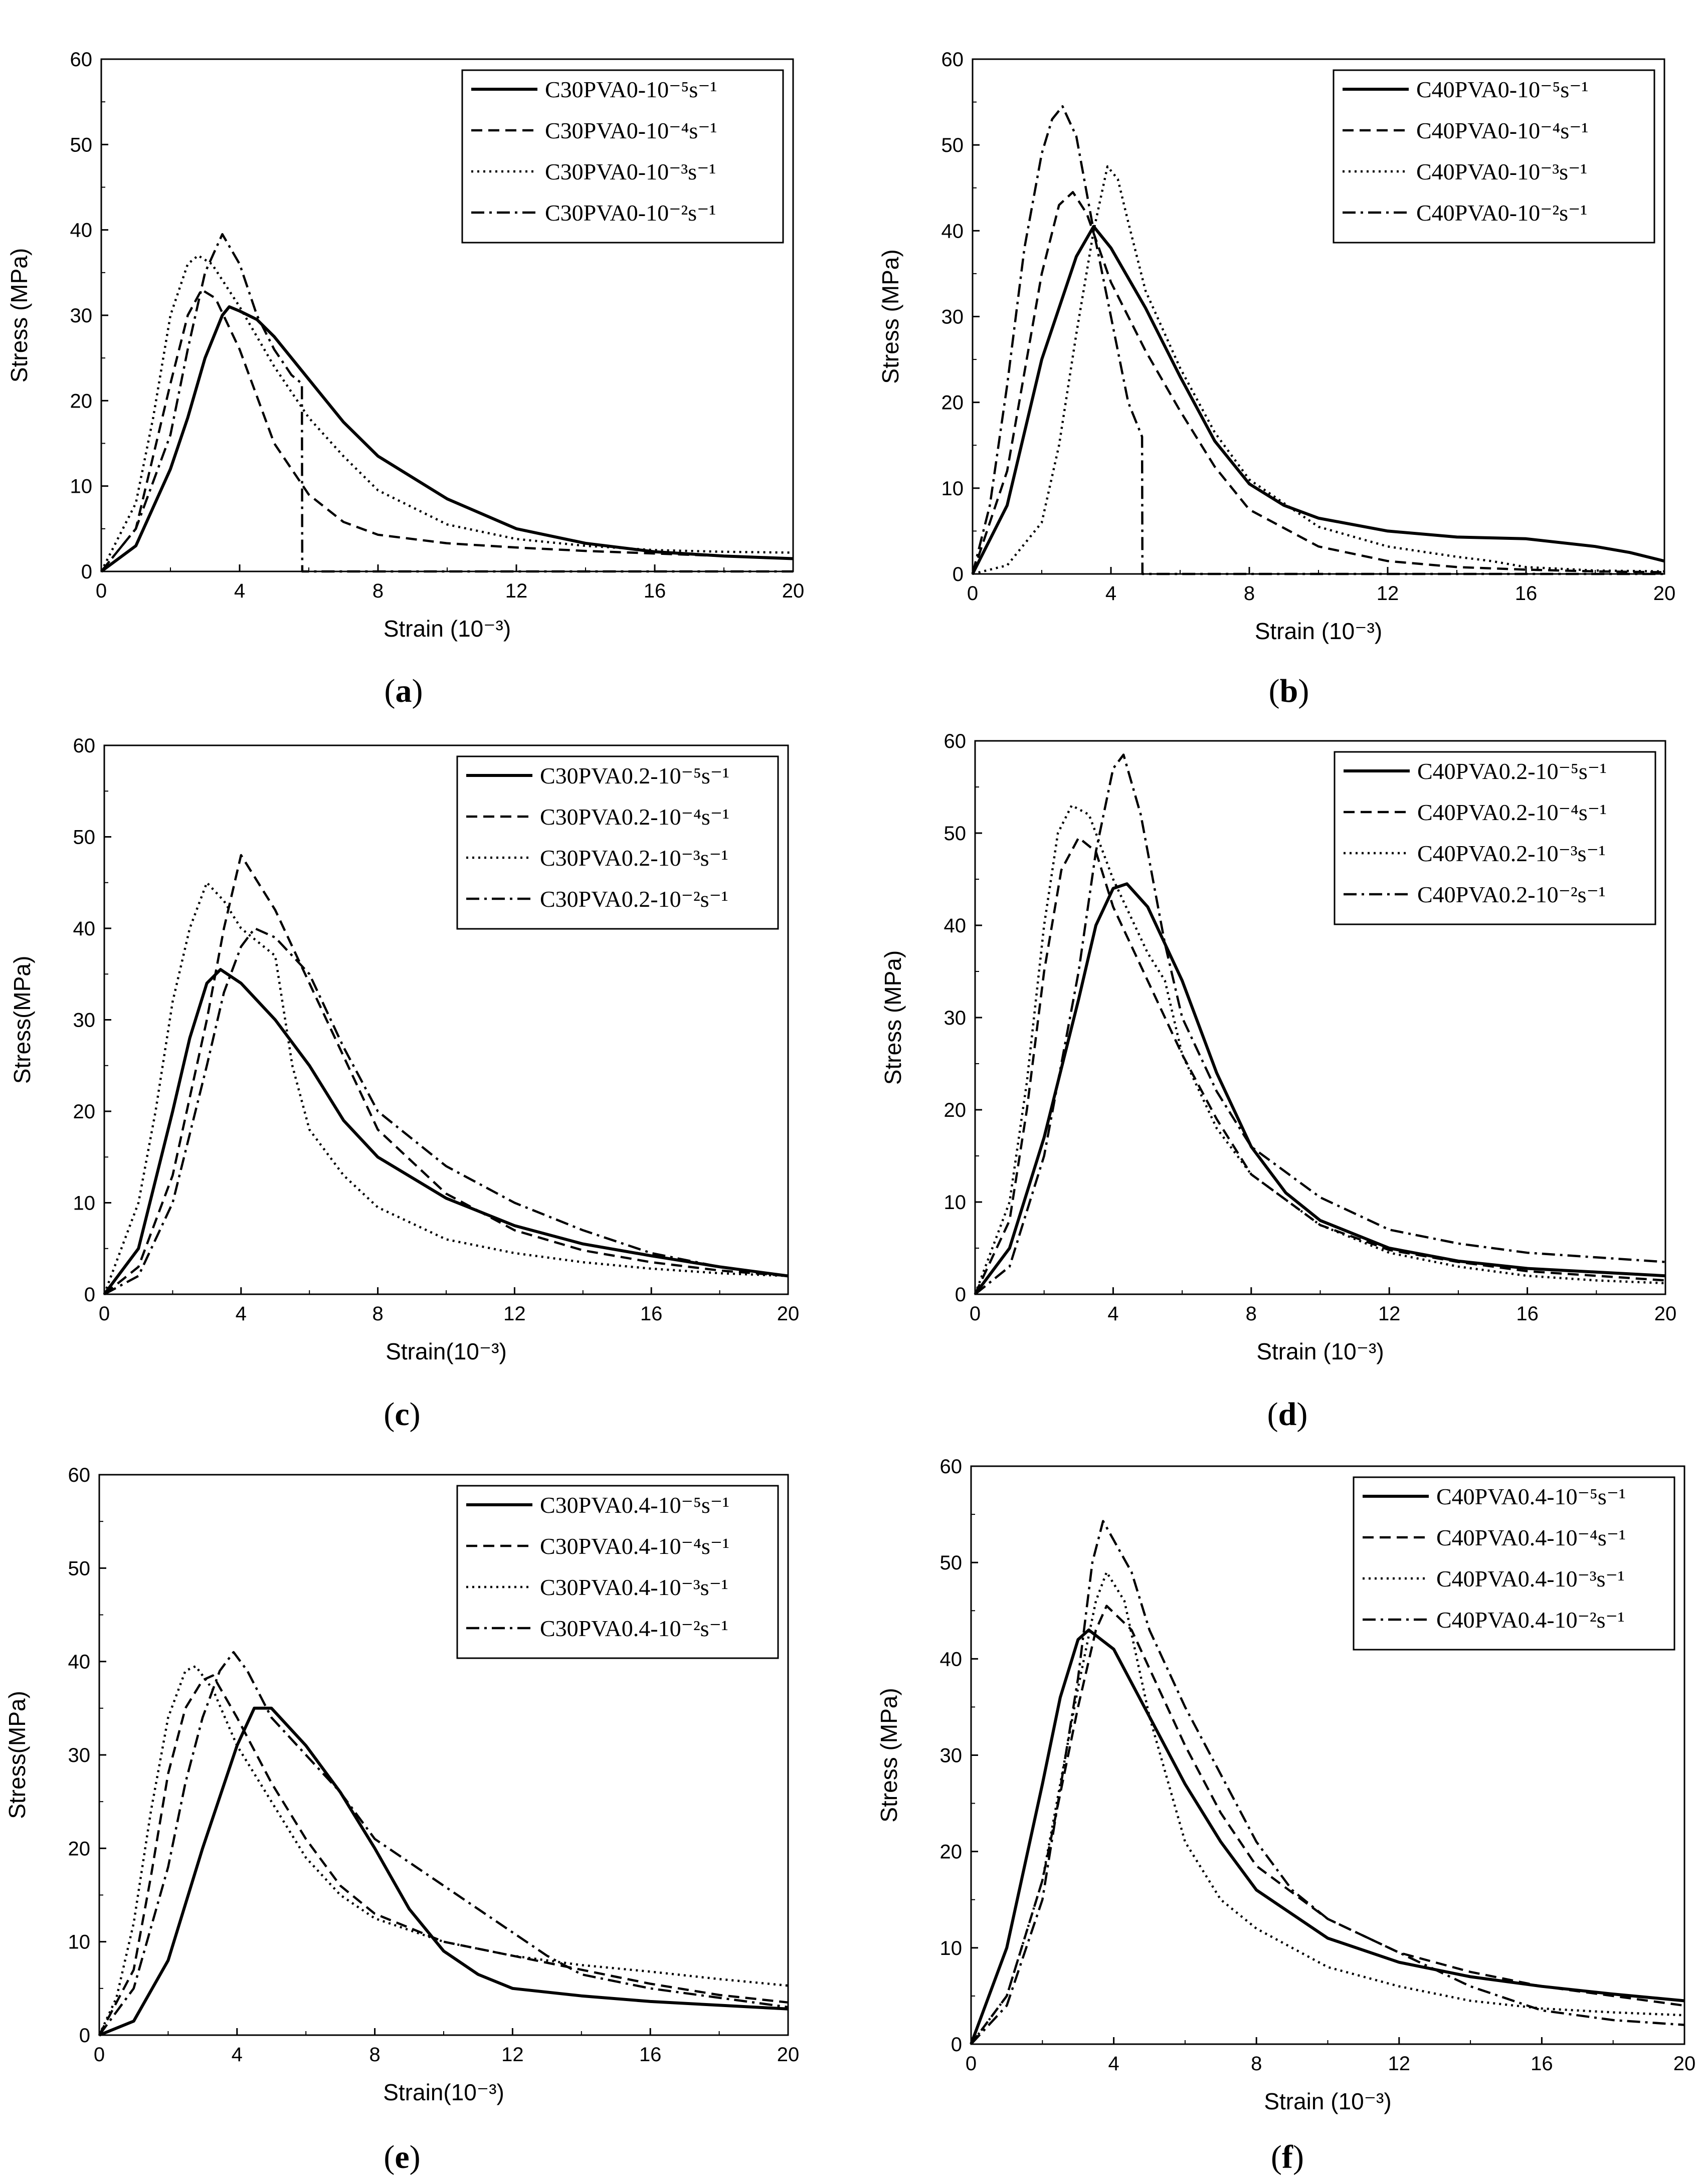  I want to click on legend-label: C40PVA0-10⁻⁵s⁻¹, so click(1502, 89).